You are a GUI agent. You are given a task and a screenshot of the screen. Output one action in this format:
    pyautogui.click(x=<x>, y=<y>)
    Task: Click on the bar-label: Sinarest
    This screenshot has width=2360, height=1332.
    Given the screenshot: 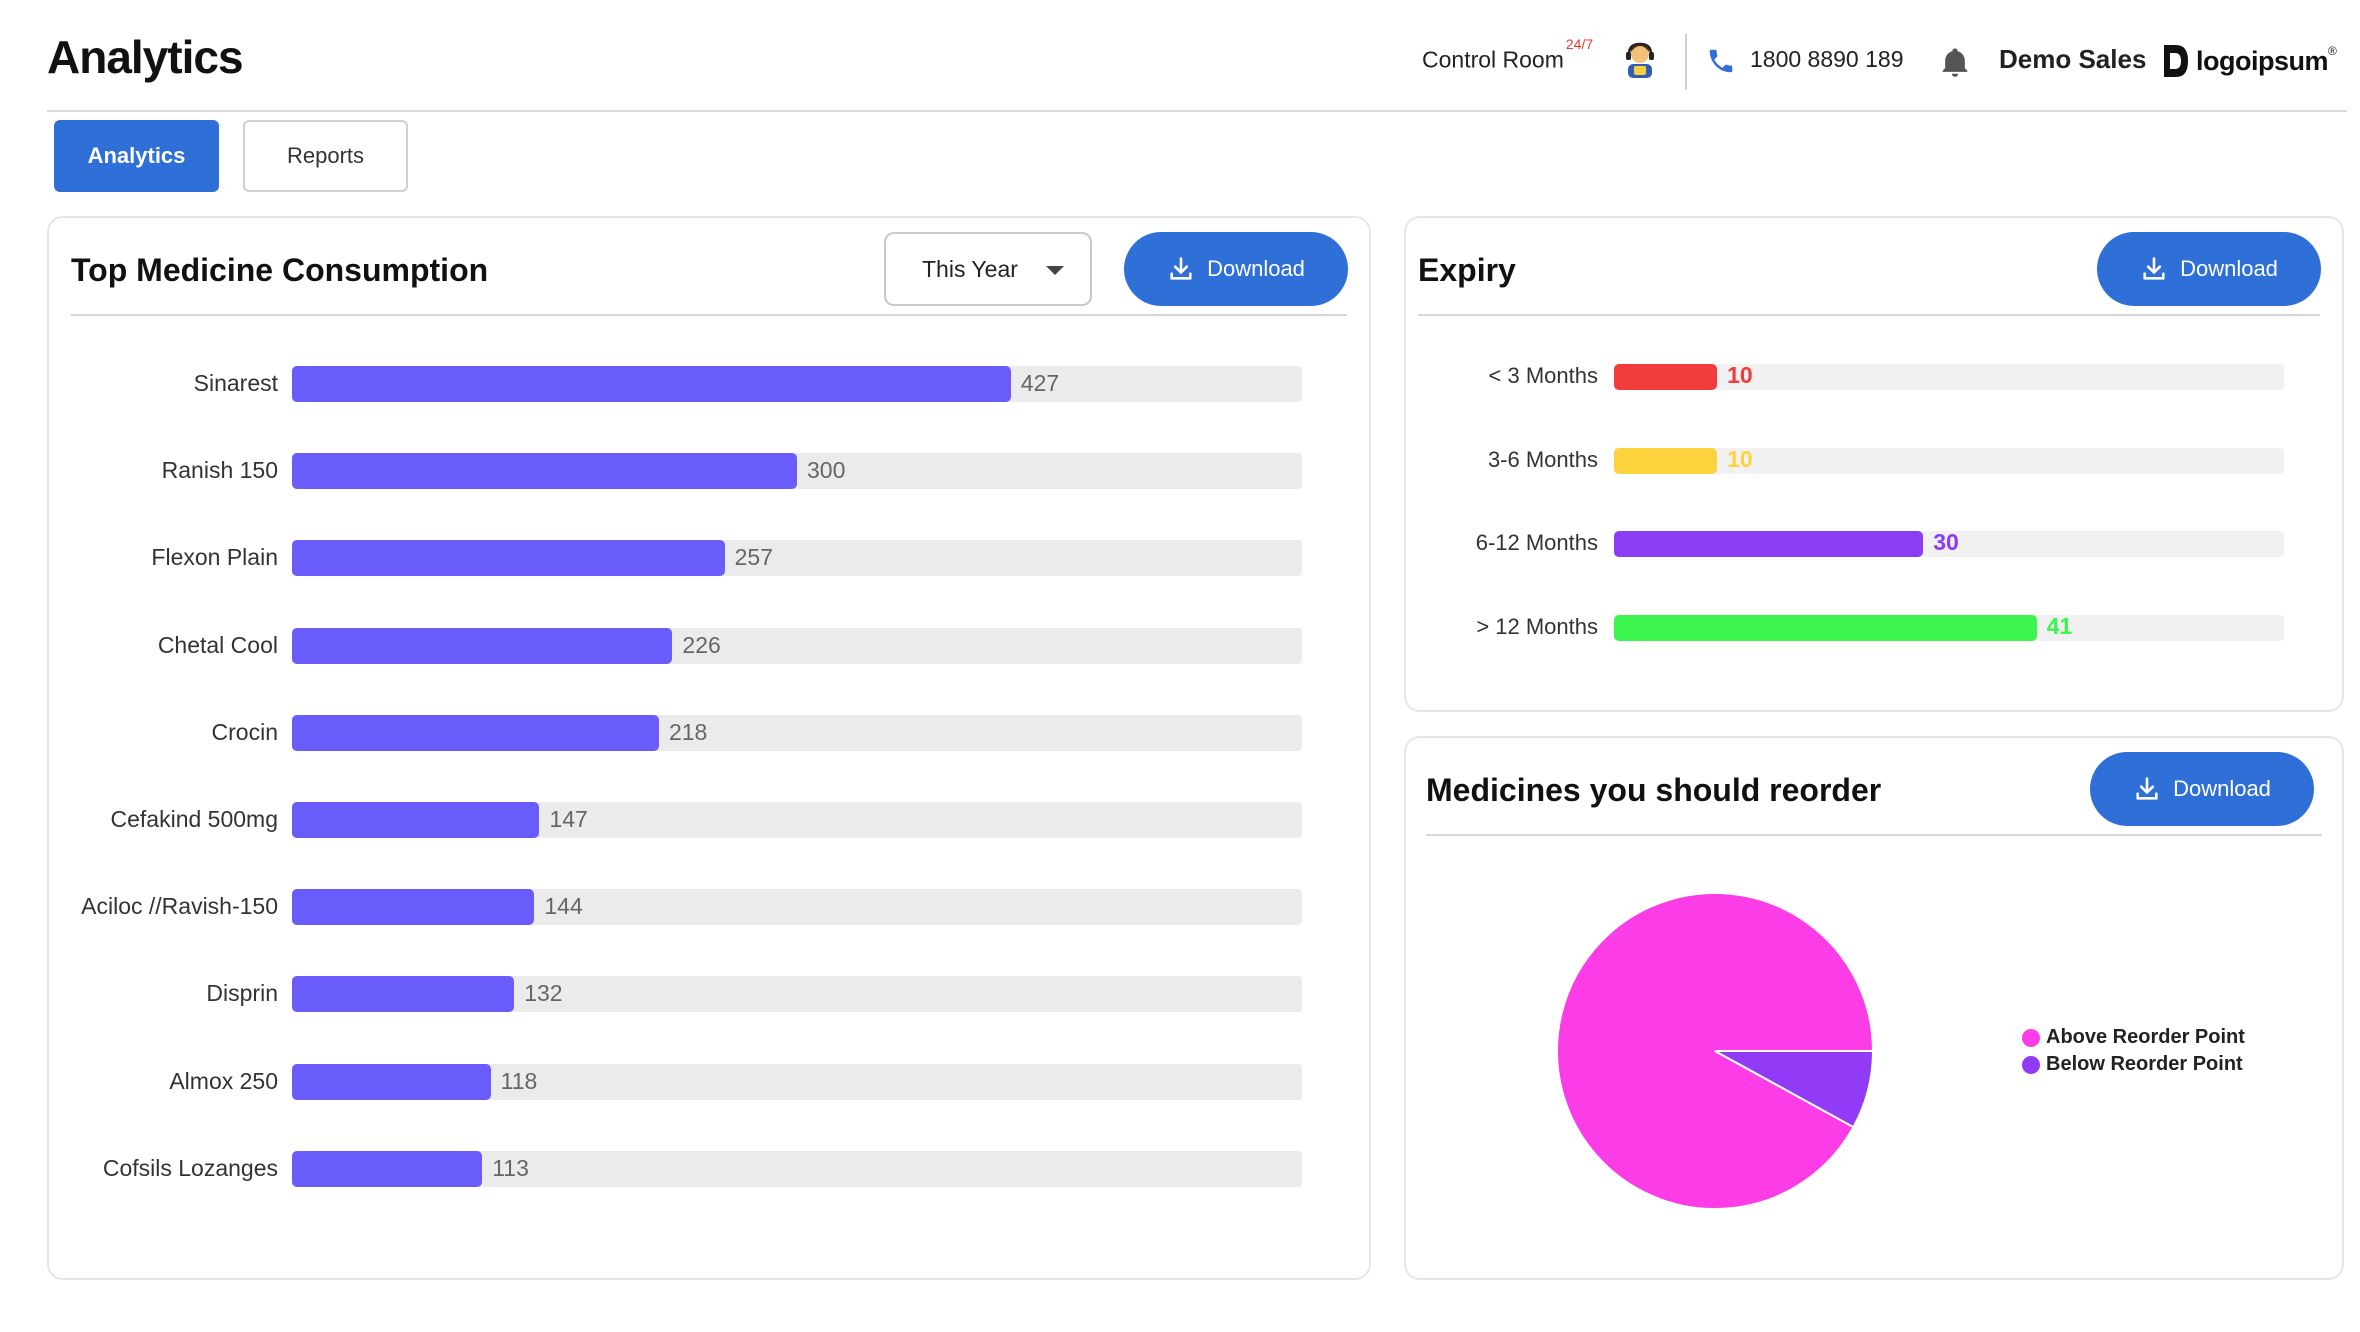 What is the action you would take?
    pyautogui.click(x=235, y=383)
    